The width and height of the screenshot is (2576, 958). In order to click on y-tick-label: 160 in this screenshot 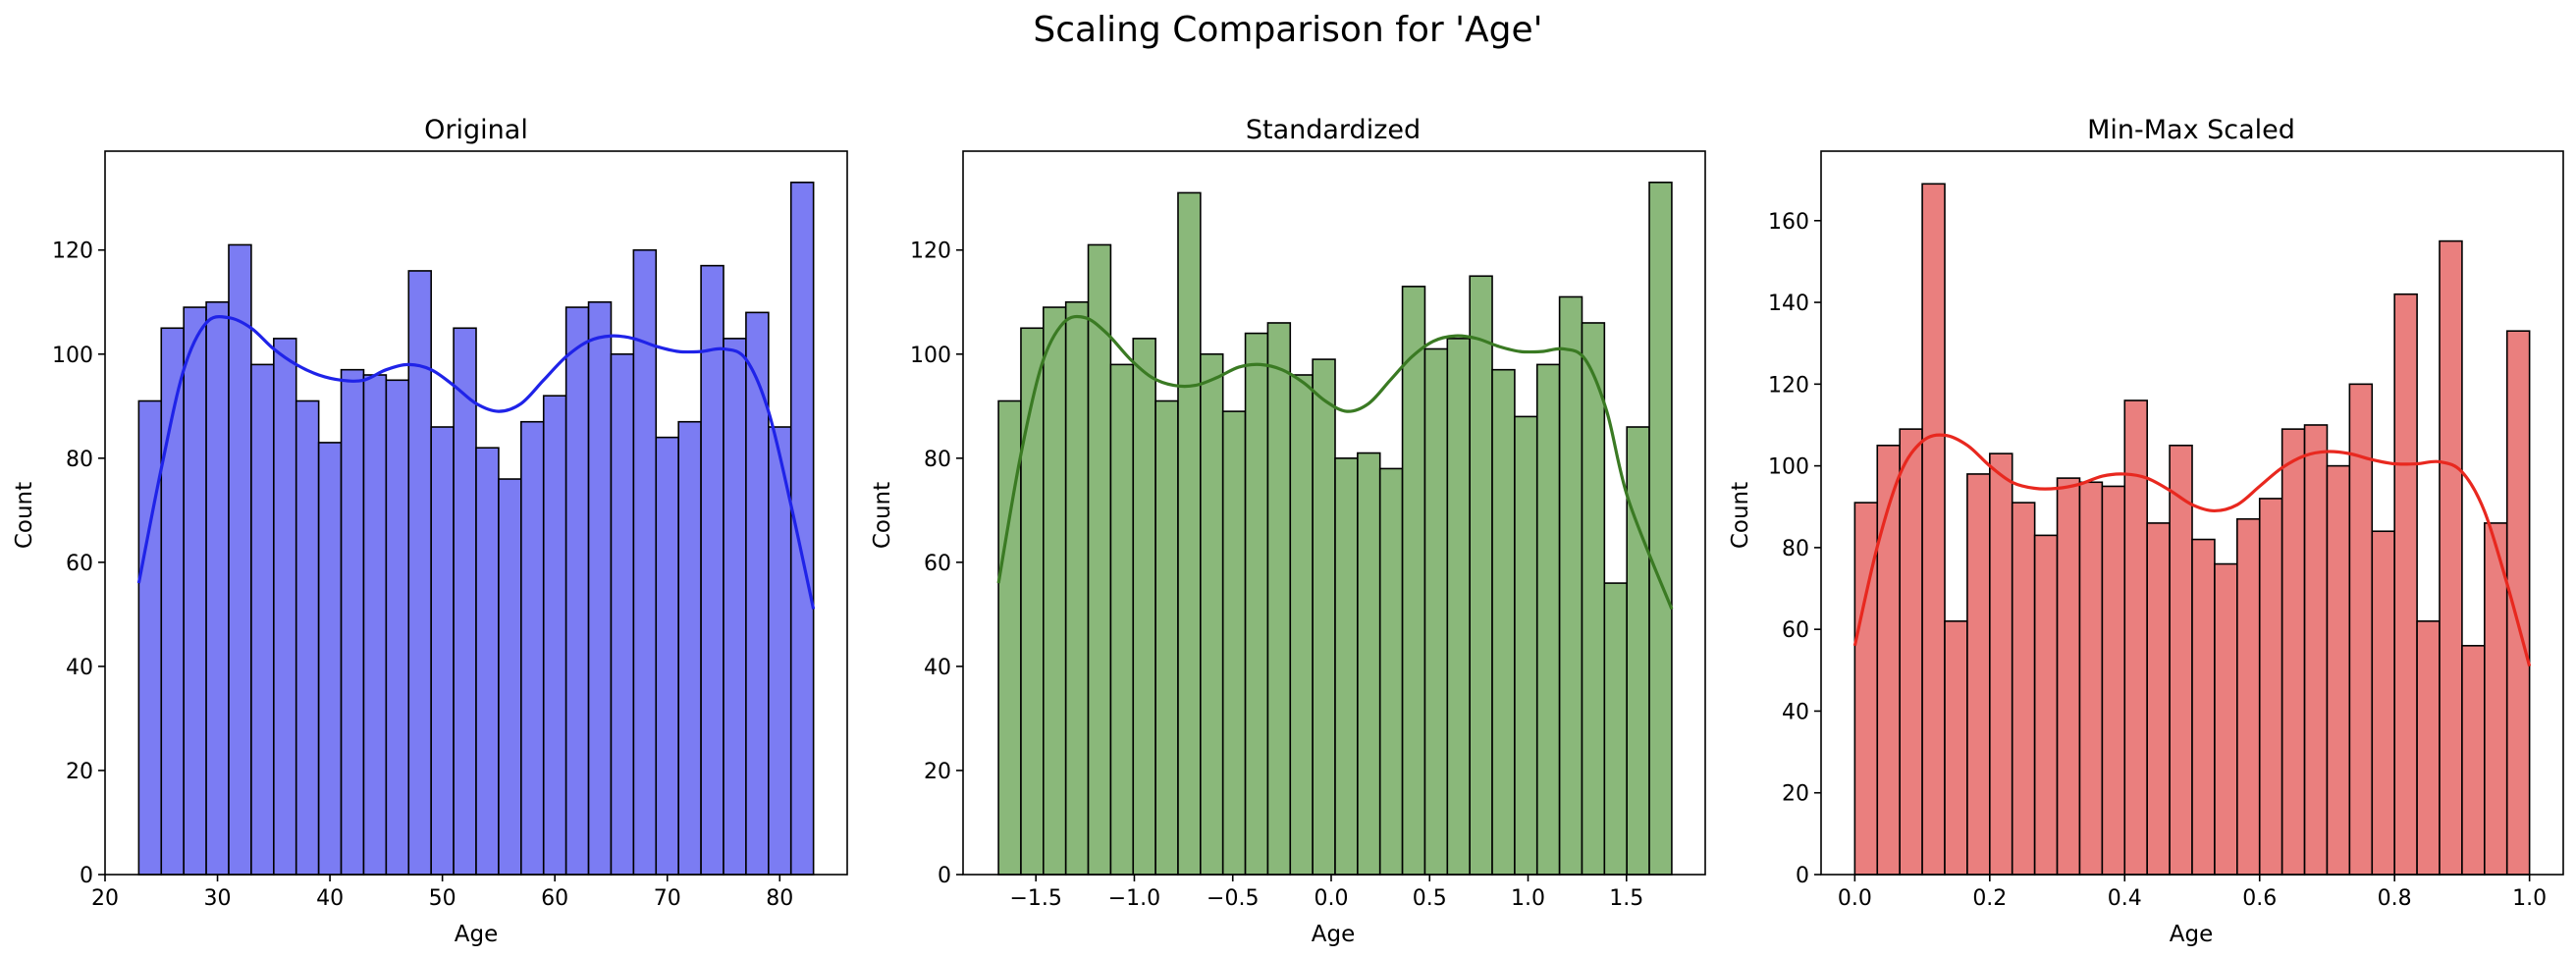, I will do `click(1788, 222)`.